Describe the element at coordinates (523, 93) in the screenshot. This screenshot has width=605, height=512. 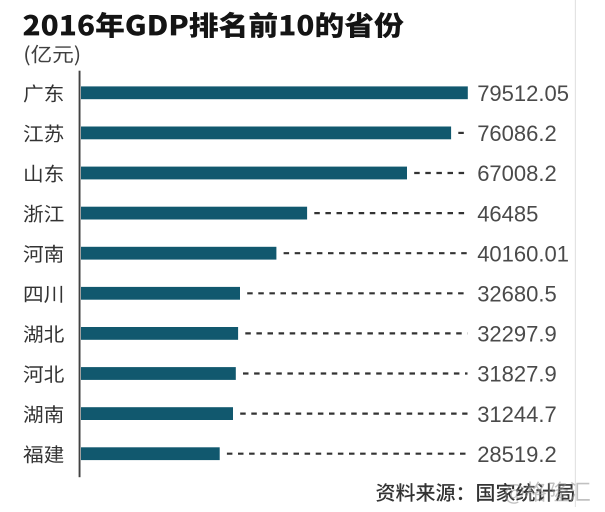
I see `svg-text: 79512.05` at that location.